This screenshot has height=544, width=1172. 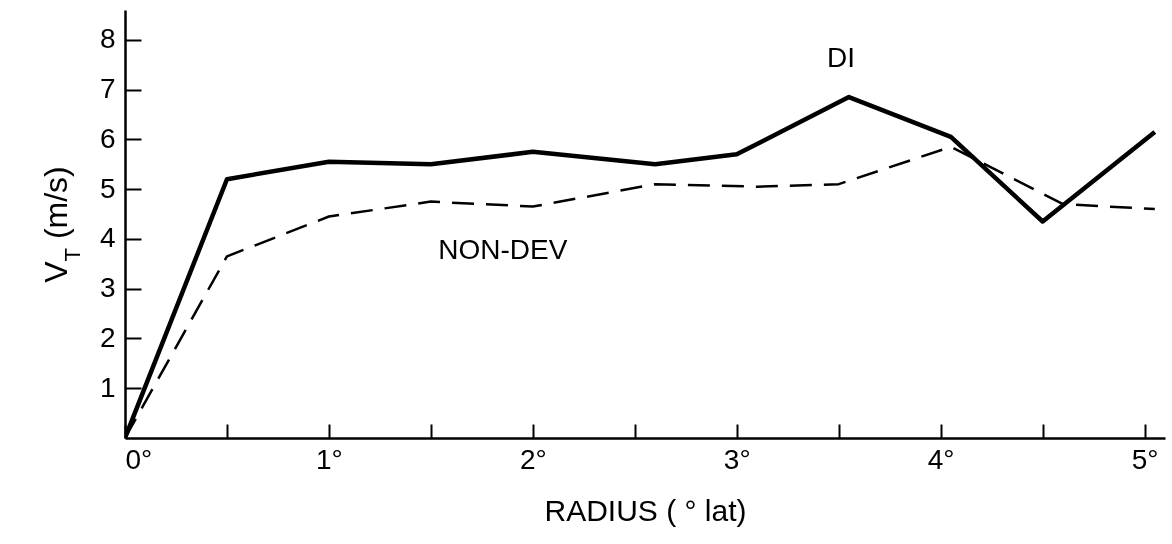 I want to click on y-tick-label: 6, so click(x=107, y=138).